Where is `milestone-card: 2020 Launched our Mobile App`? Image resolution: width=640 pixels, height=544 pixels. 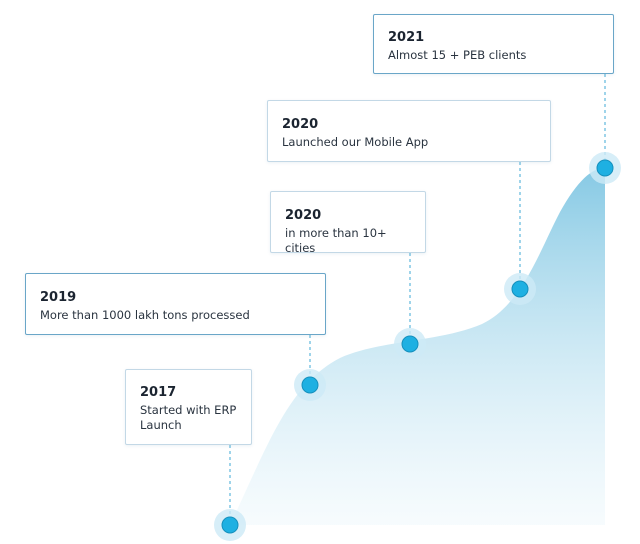 milestone-card: 2020 Launched our Mobile App is located at coordinates (409, 131).